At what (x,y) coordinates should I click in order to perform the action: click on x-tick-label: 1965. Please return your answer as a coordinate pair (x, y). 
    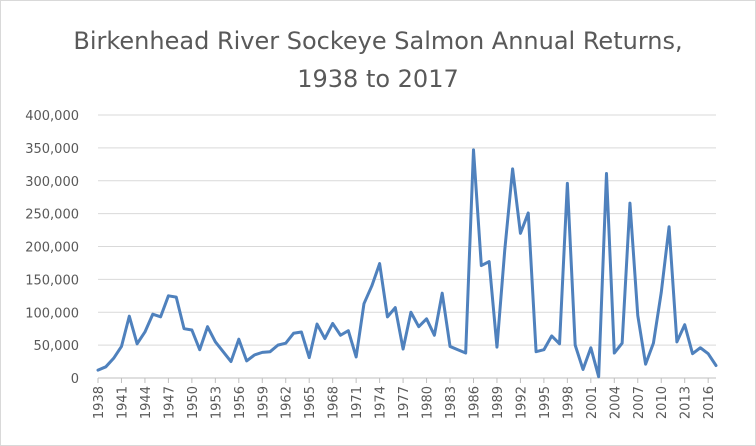
    Looking at the image, I should click on (310, 402).